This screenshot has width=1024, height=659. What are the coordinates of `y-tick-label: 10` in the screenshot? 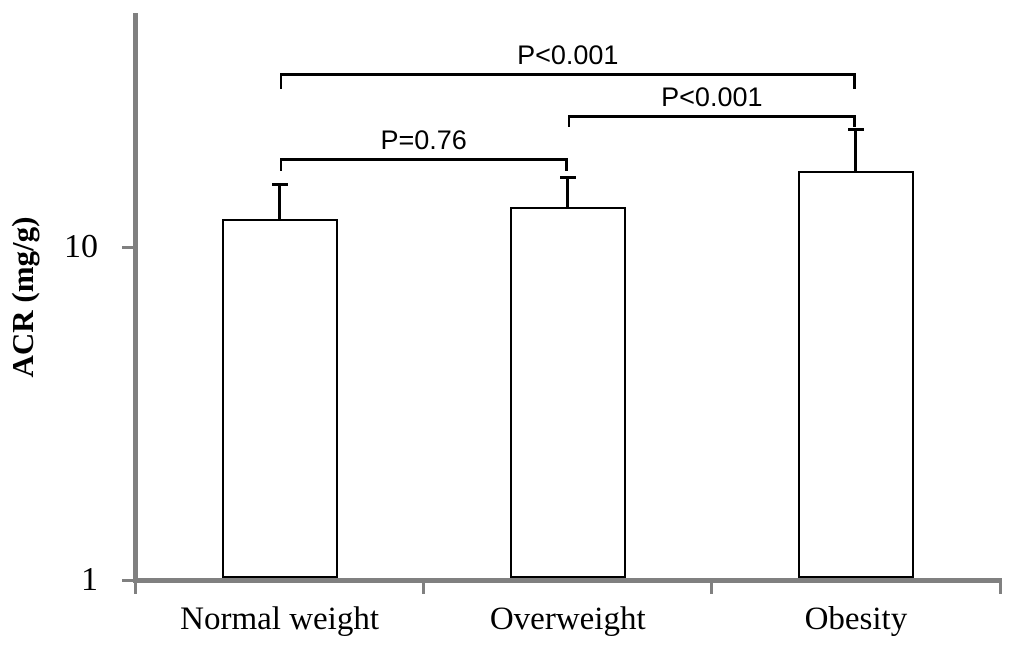 It's located at (81, 246).